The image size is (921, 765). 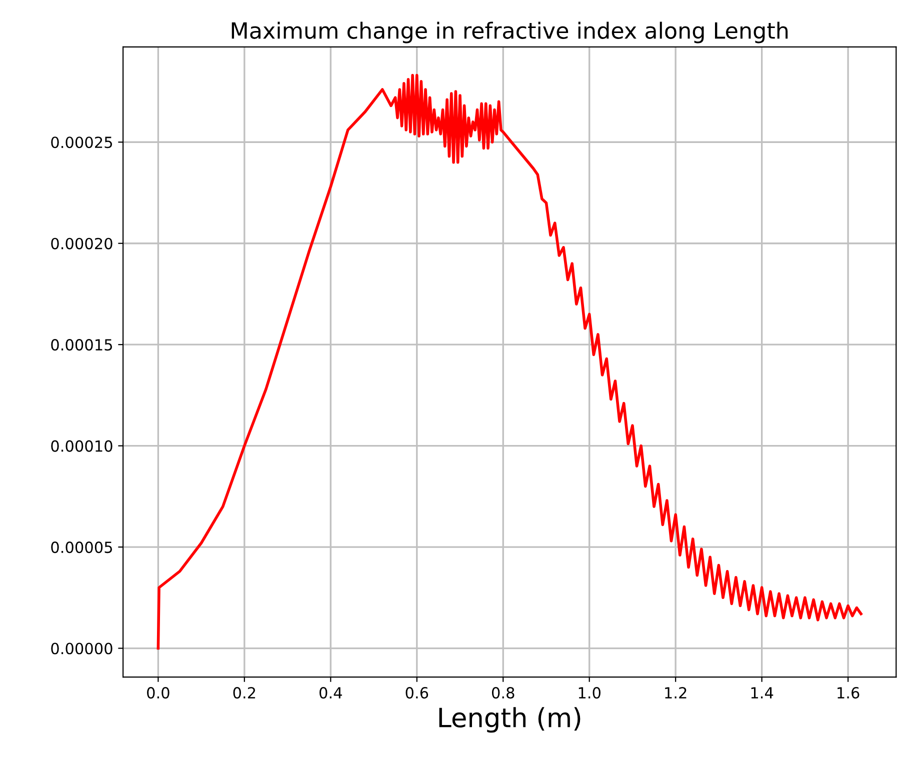 I want to click on y-tick-label: 0.00020, so click(x=81, y=244).